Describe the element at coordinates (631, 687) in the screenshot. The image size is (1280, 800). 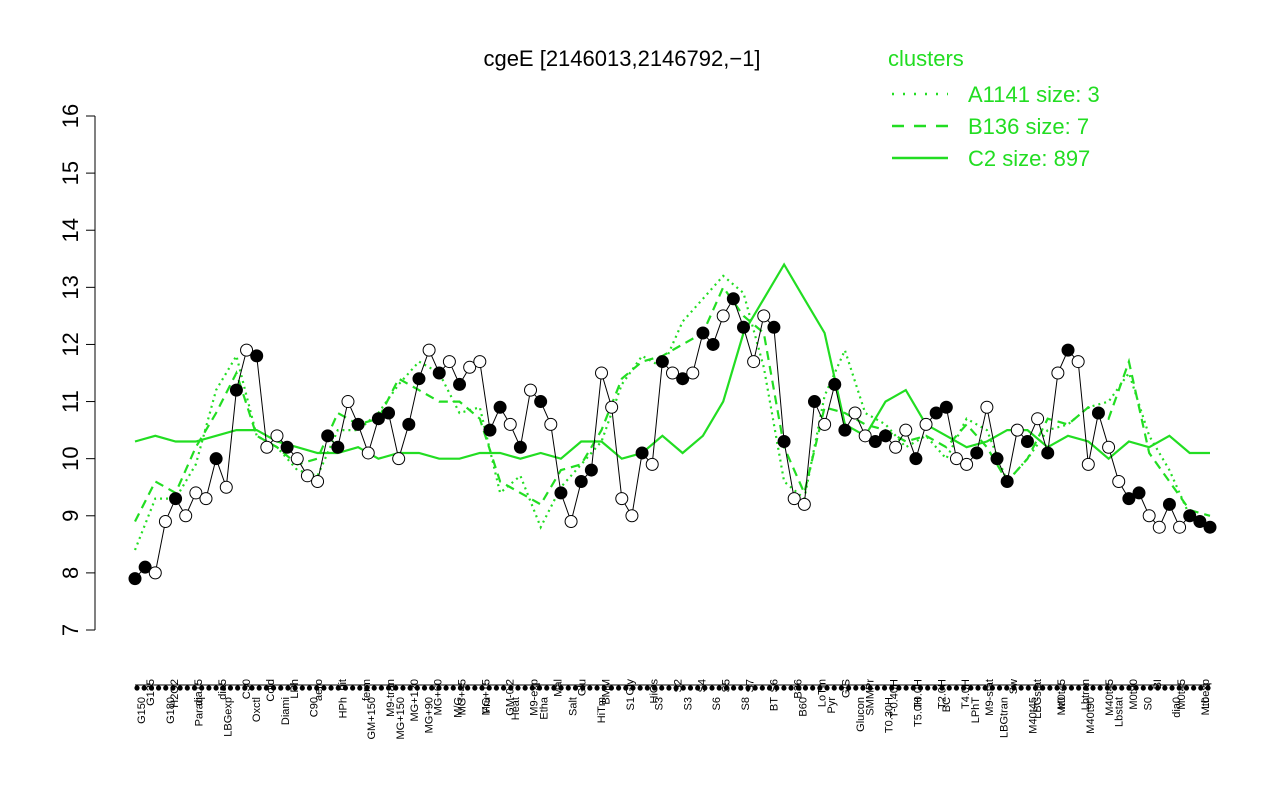
I see `x-tick-label: Gly` at that location.